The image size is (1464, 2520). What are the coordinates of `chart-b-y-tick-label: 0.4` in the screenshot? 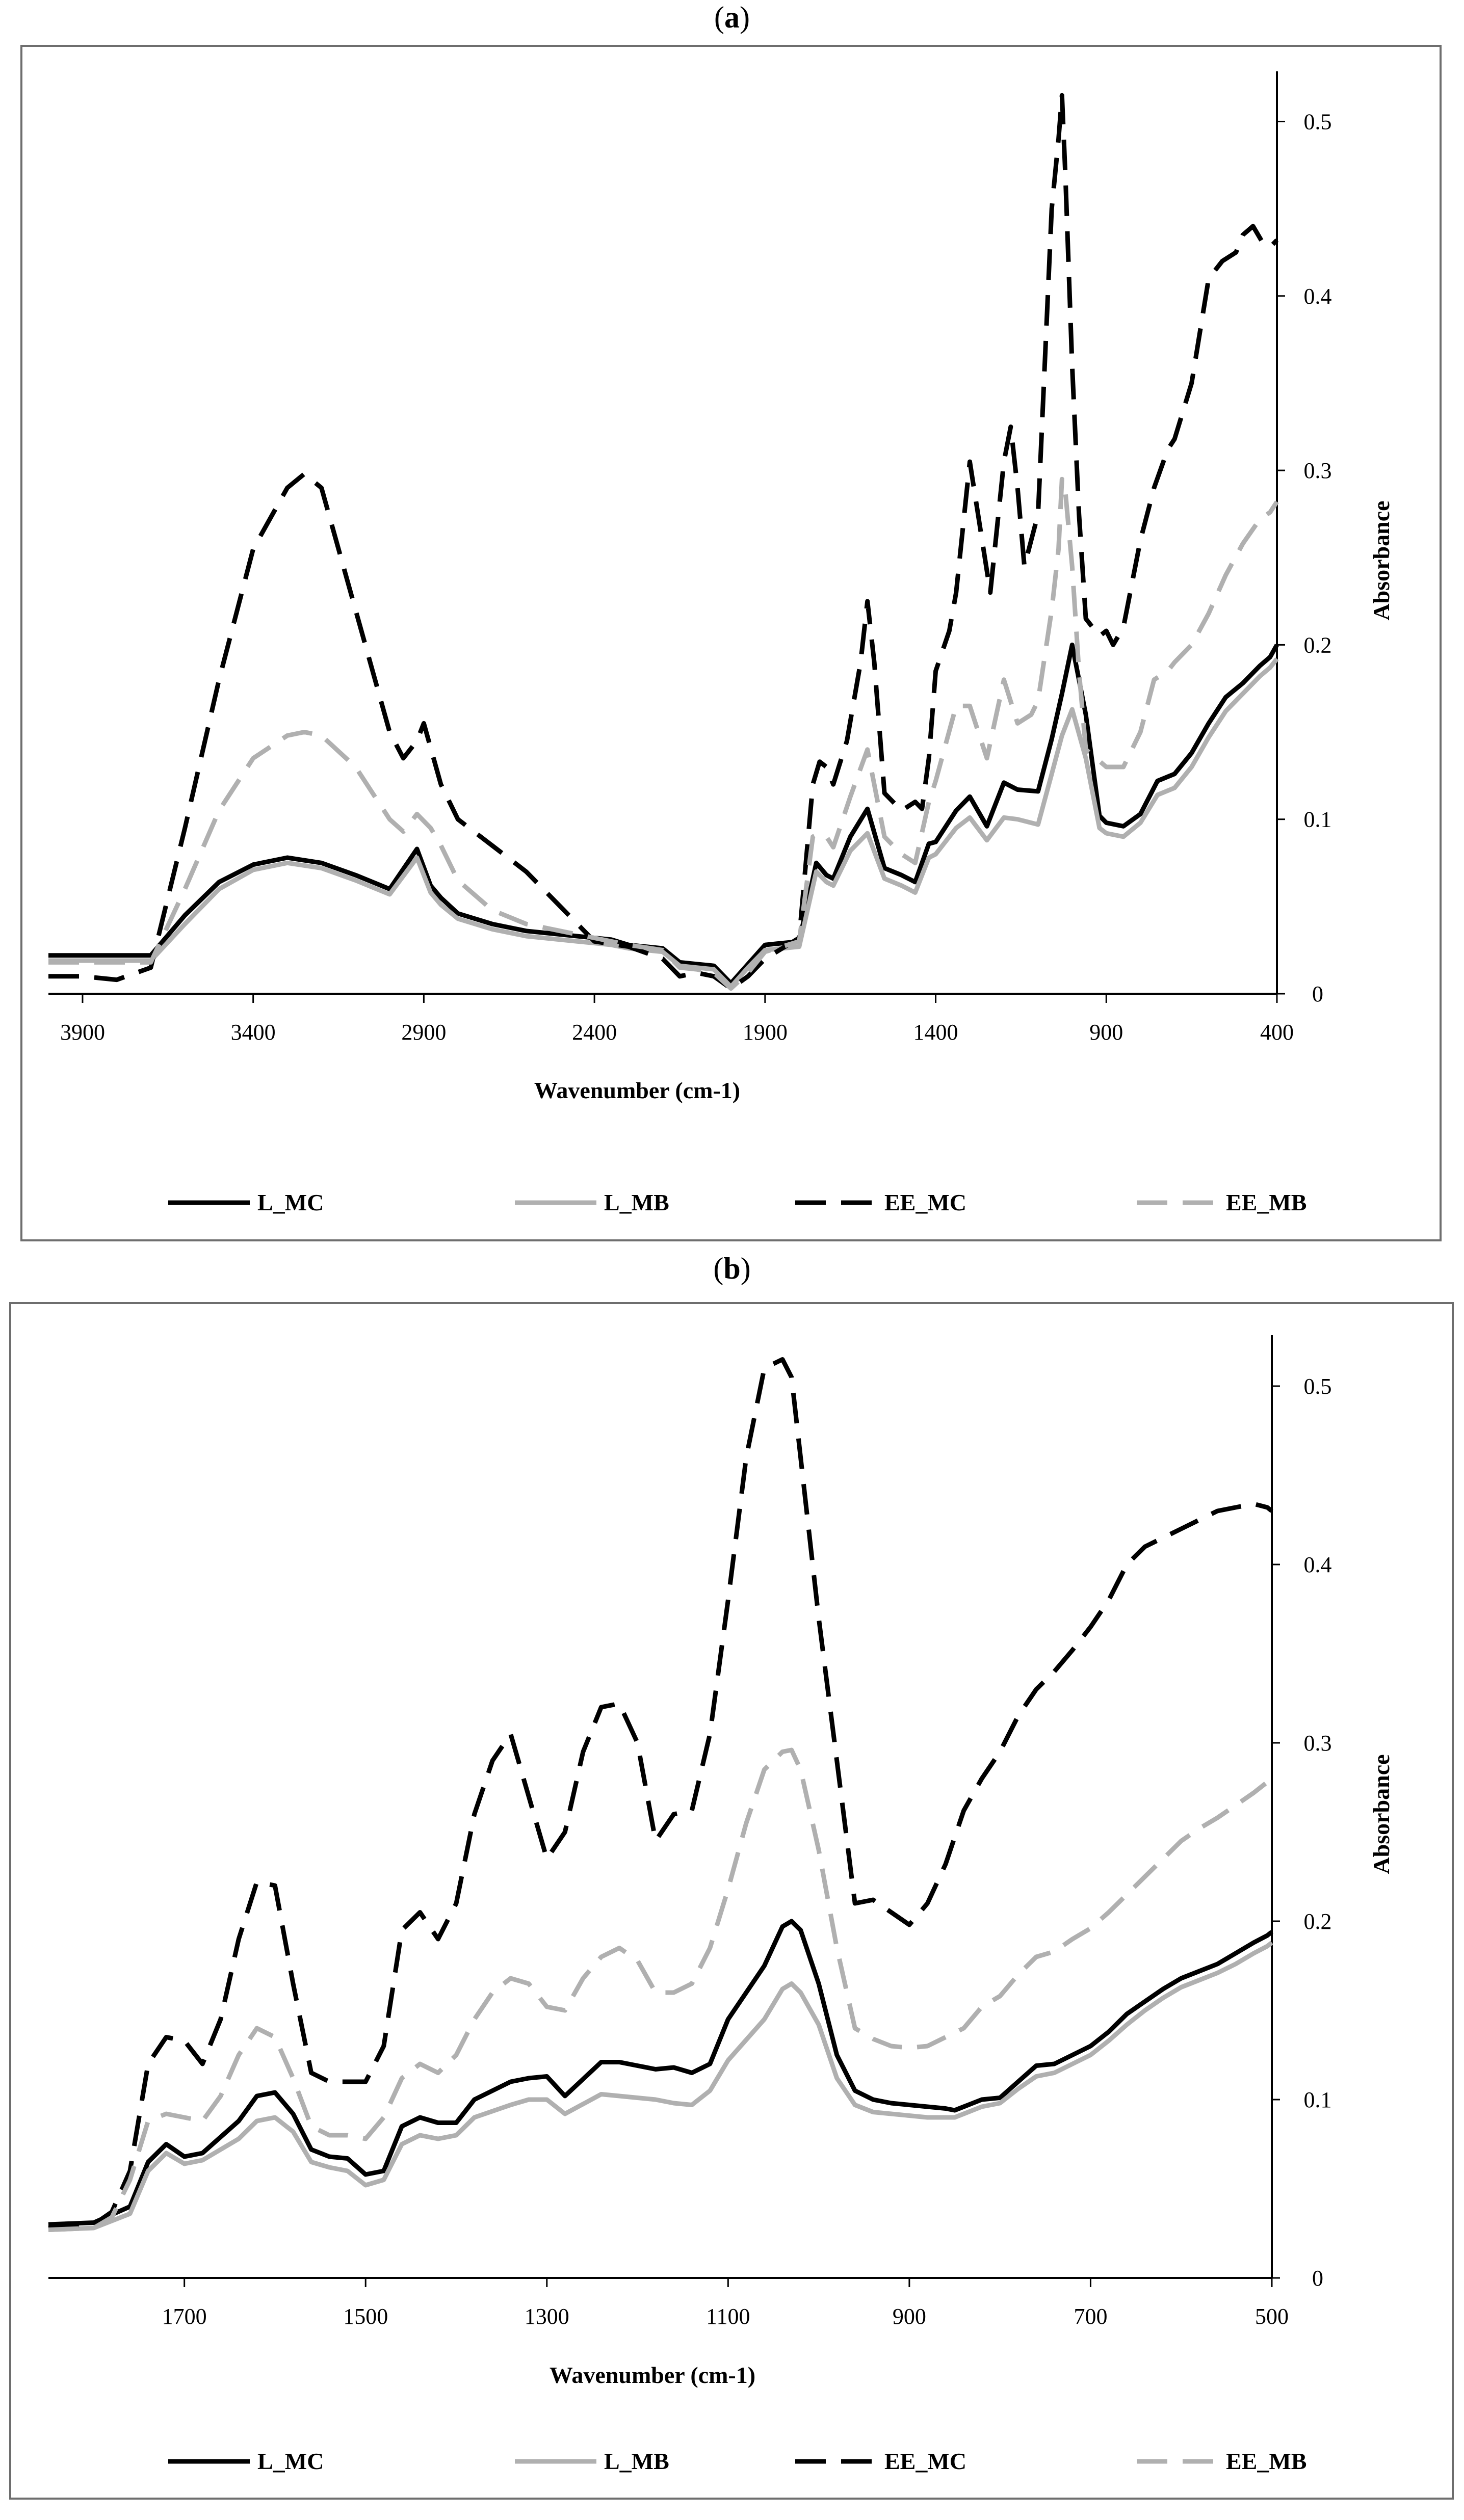 It's located at (1318, 1564).